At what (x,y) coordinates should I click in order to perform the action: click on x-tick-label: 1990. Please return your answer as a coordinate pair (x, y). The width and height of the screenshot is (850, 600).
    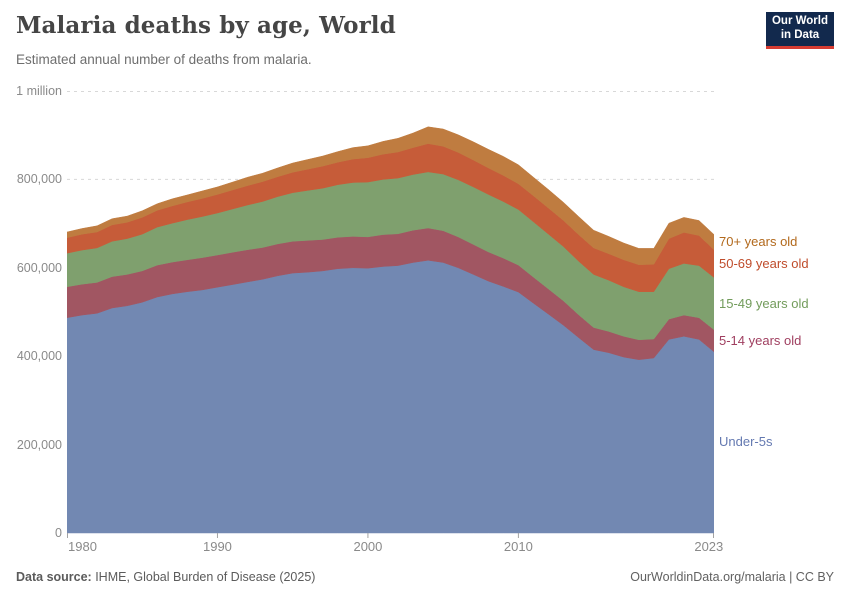
    Looking at the image, I should click on (217, 546).